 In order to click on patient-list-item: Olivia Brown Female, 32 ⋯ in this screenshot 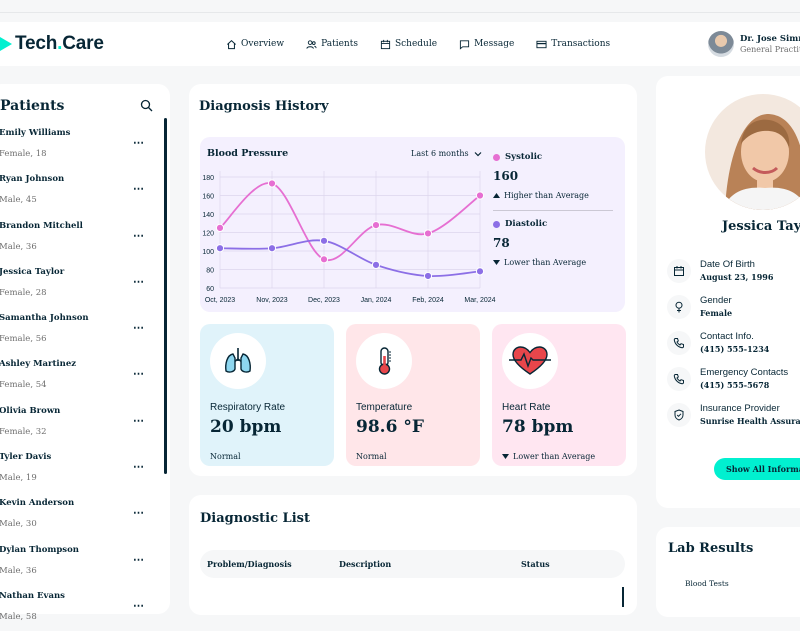, I will do `click(82, 423)`.